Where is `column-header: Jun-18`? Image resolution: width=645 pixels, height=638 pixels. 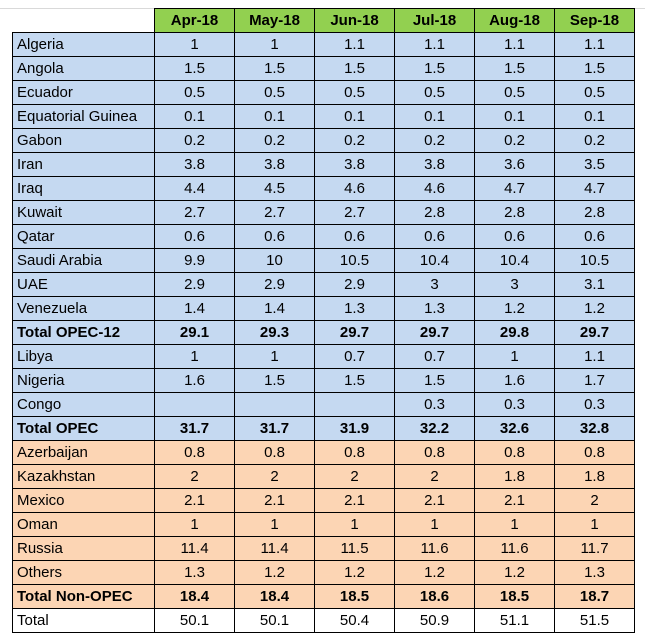
column-header: Jun-18 is located at coordinates (354, 20).